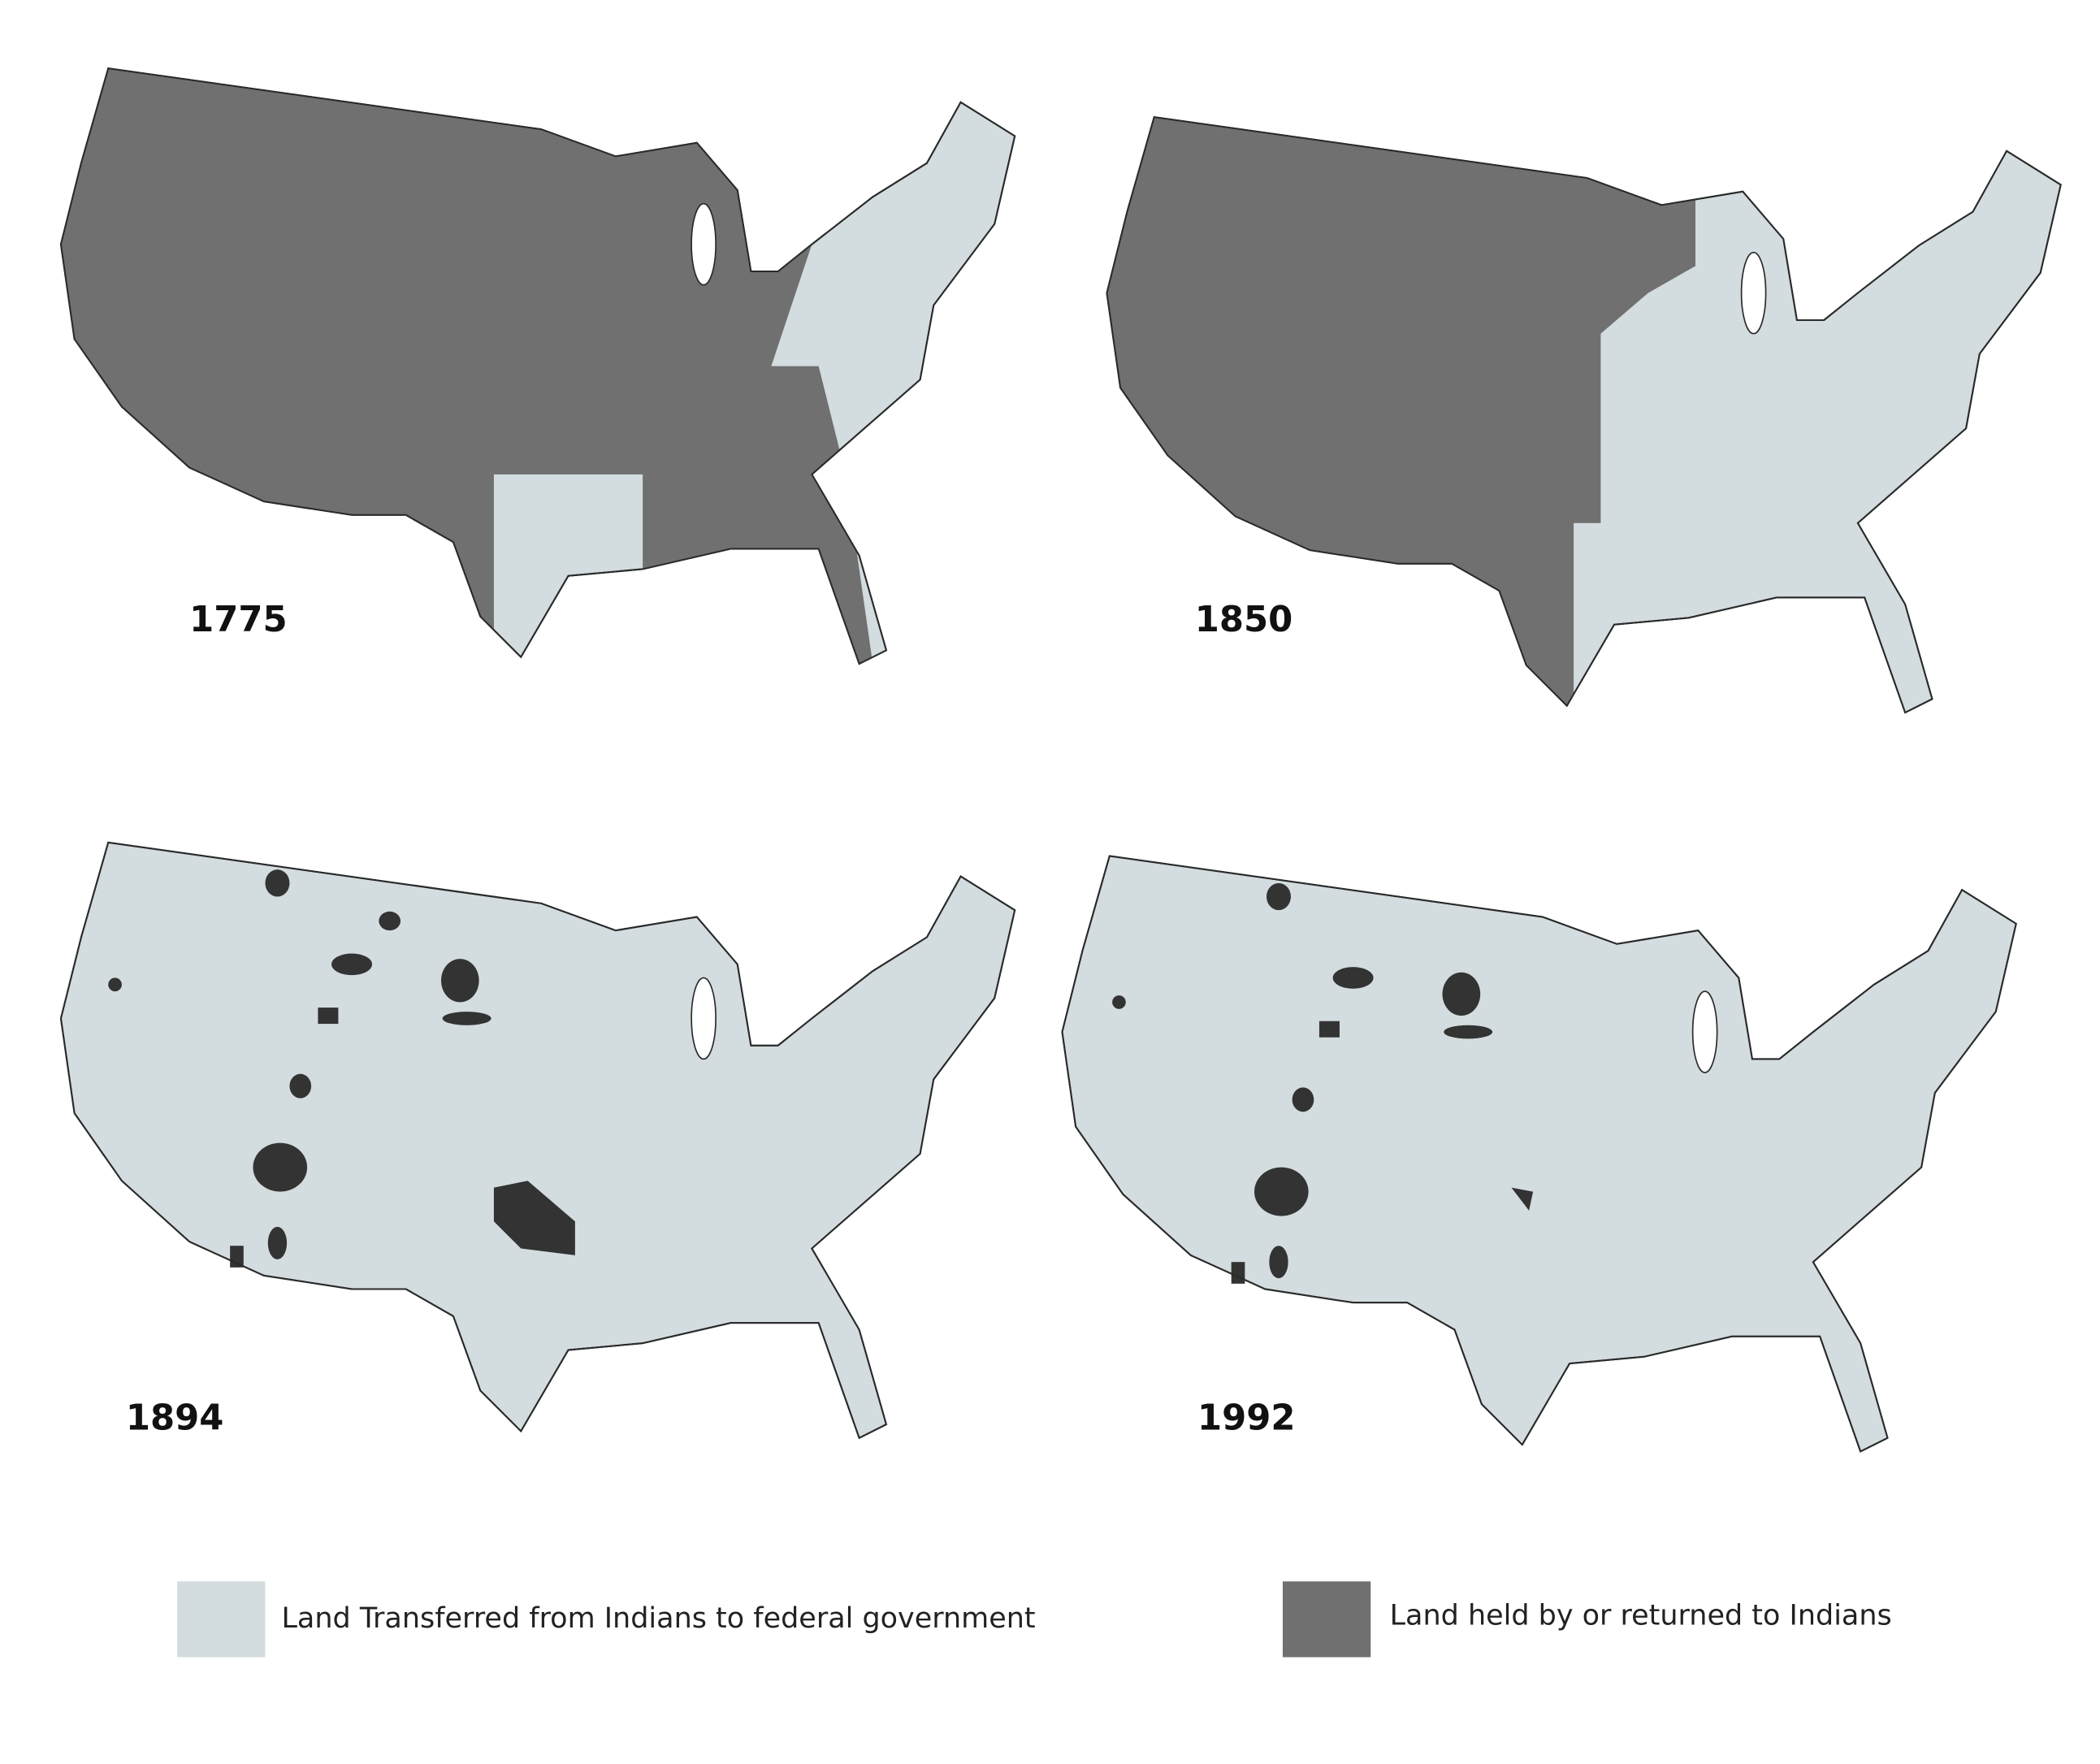 This screenshot has height=1764, width=2100. Describe the element at coordinates (238, 620) in the screenshot. I see `year-label: 1775` at that location.